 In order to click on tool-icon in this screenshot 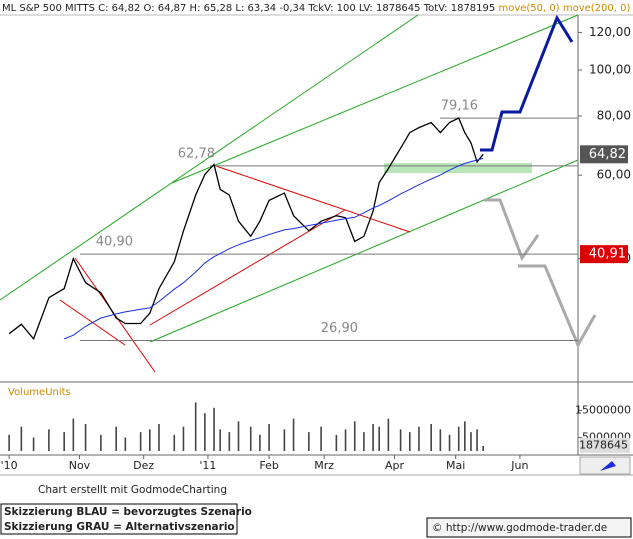, I will do `click(608, 466)`.